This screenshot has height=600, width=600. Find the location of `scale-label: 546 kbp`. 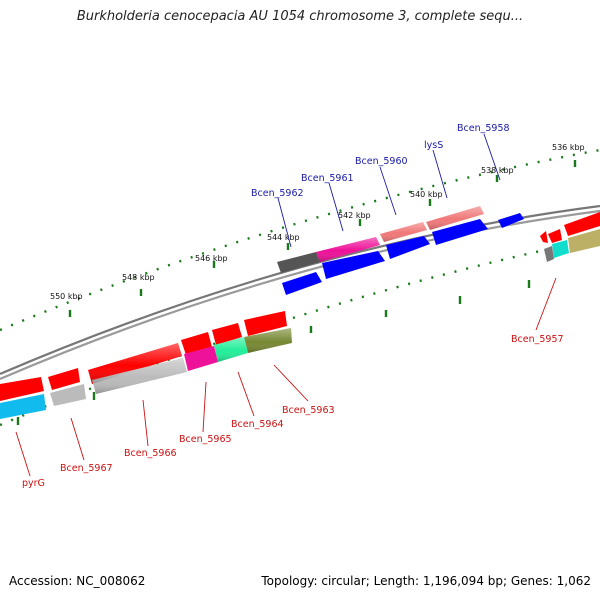

scale-label: 546 kbp is located at coordinates (211, 258).